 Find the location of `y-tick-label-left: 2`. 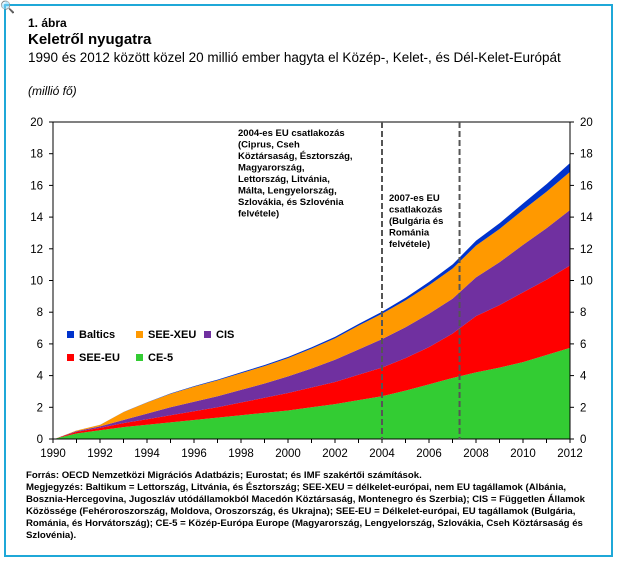

y-tick-label-left: 2 is located at coordinates (40, 408).